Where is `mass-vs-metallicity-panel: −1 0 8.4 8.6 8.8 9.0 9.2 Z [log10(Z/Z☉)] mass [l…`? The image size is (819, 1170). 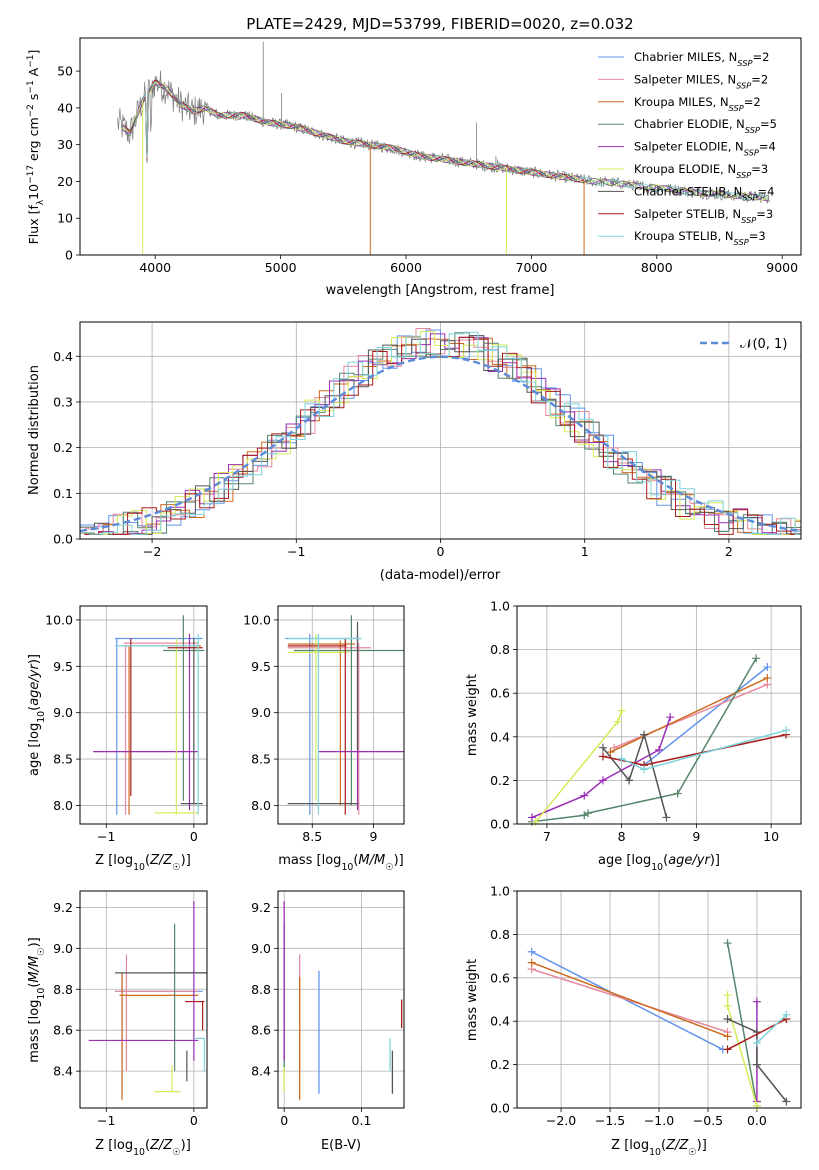 mass-vs-metallicity-panel: −1 0 8.4 8.6 8.8 9.0 9.2 Z [log10(Z/Z☉)] mass [l… is located at coordinates (117, 1024).